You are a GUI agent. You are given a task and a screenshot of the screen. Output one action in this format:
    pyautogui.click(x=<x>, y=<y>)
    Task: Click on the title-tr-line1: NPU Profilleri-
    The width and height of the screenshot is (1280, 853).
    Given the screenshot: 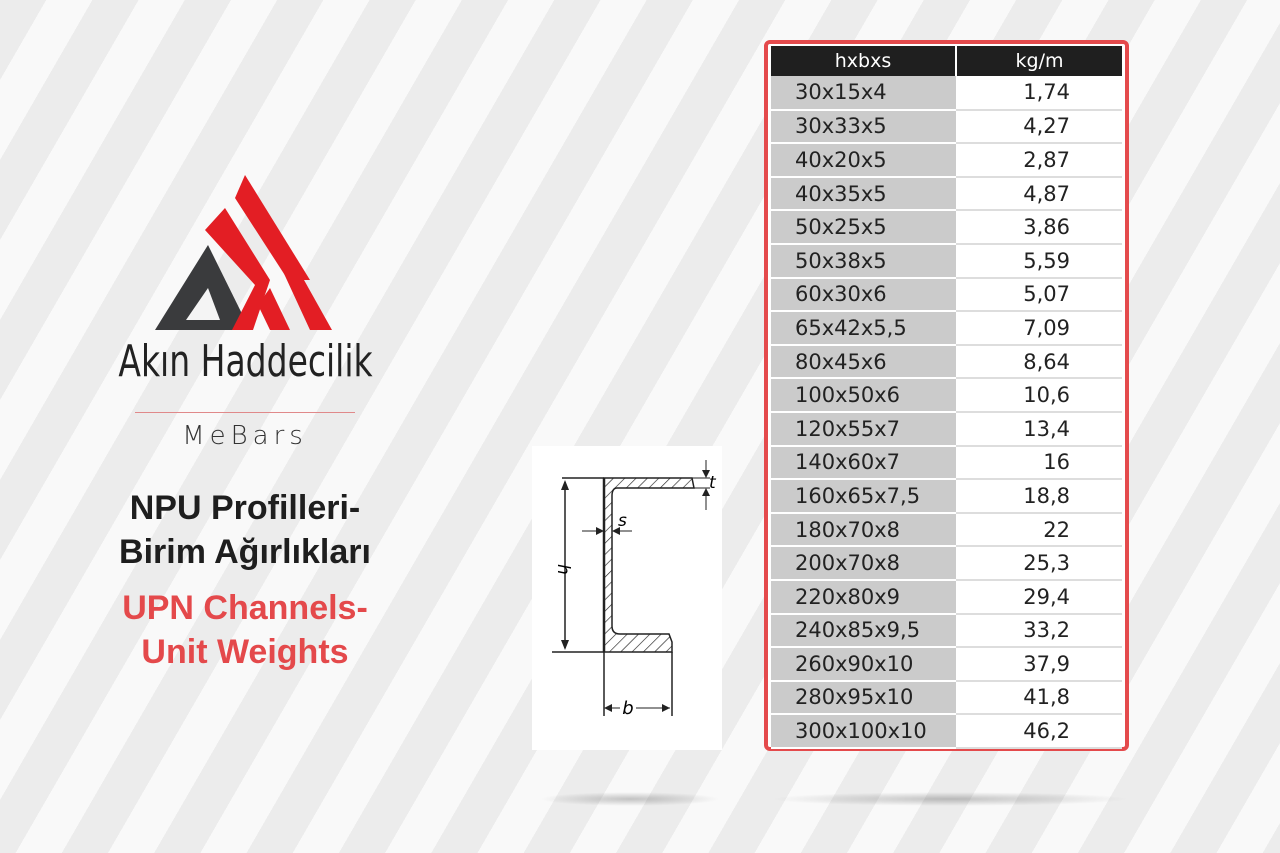 What is the action you would take?
    pyautogui.click(x=245, y=508)
    